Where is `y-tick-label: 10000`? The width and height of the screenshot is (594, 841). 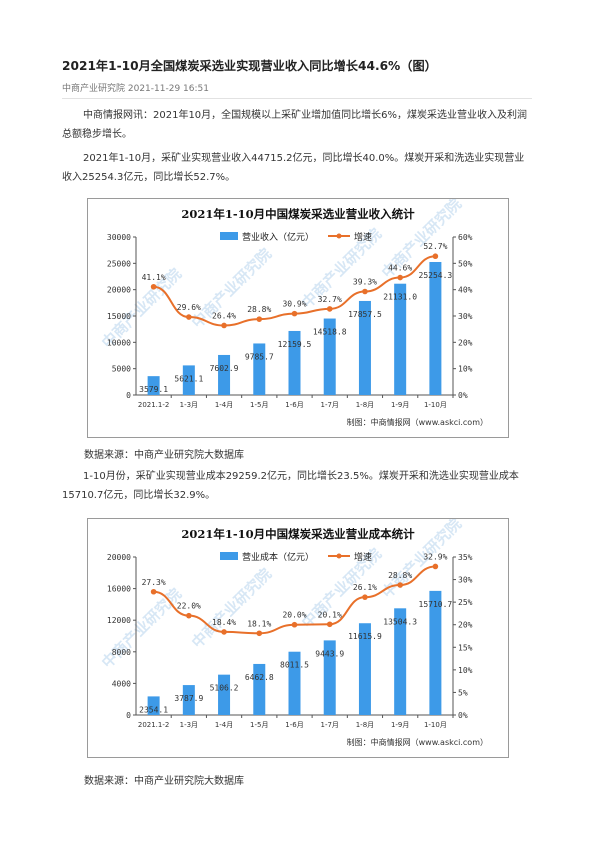
y-tick-label: 10000 is located at coordinates (119, 342).